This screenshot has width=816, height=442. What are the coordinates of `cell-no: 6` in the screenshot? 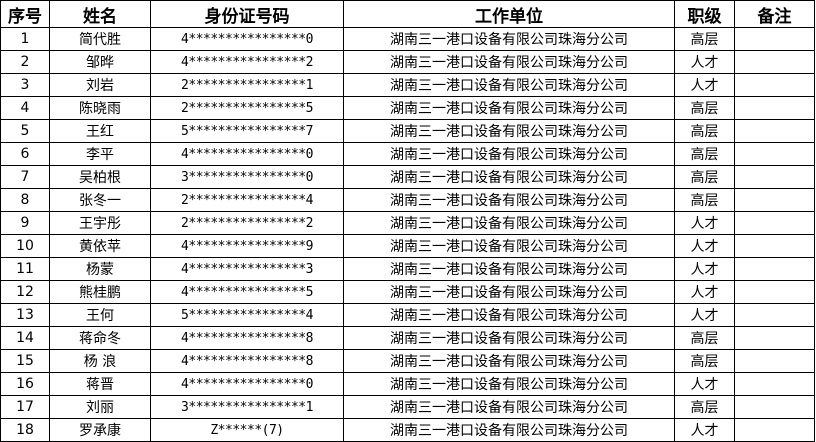 It's located at (25, 154).